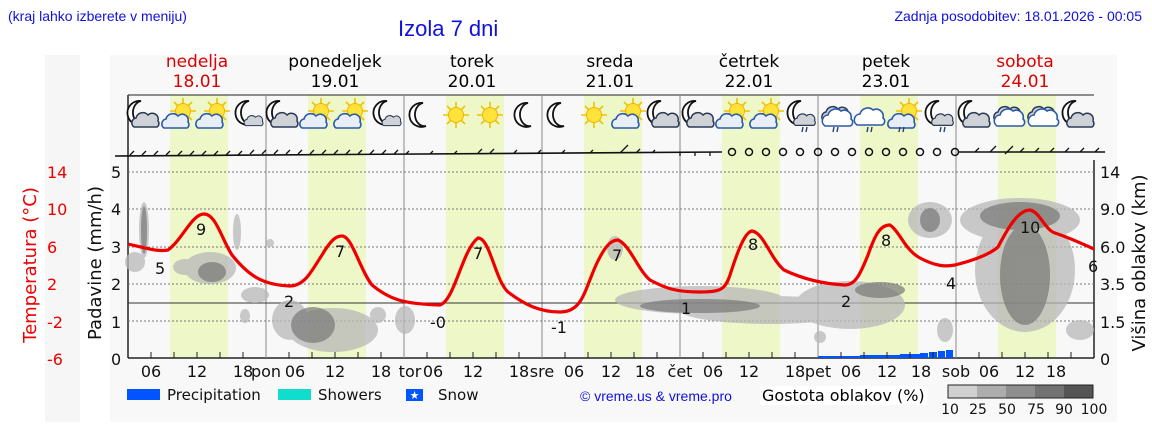  What do you see at coordinates (143, 394) in the screenshot?
I see `precipitation-swatch` at bounding box center [143, 394].